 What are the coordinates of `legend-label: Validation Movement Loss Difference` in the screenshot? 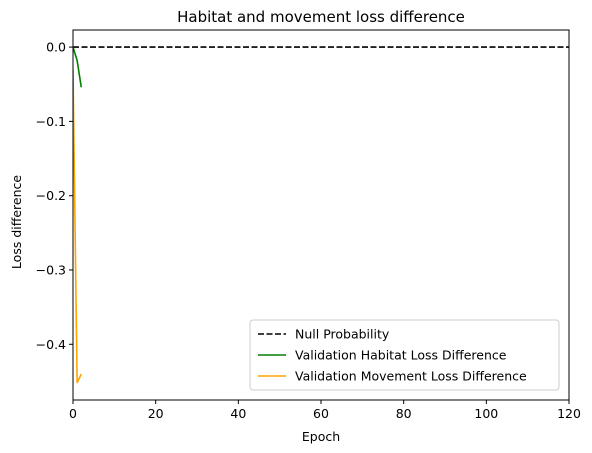 It's located at (411, 376).